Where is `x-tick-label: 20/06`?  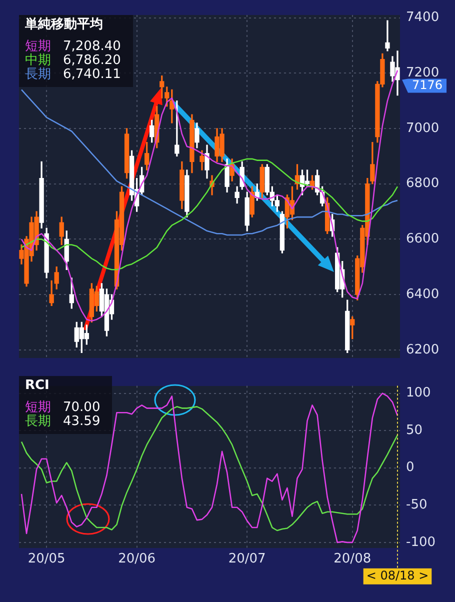
x-tick-label: 20/06 is located at coordinates (137, 559).